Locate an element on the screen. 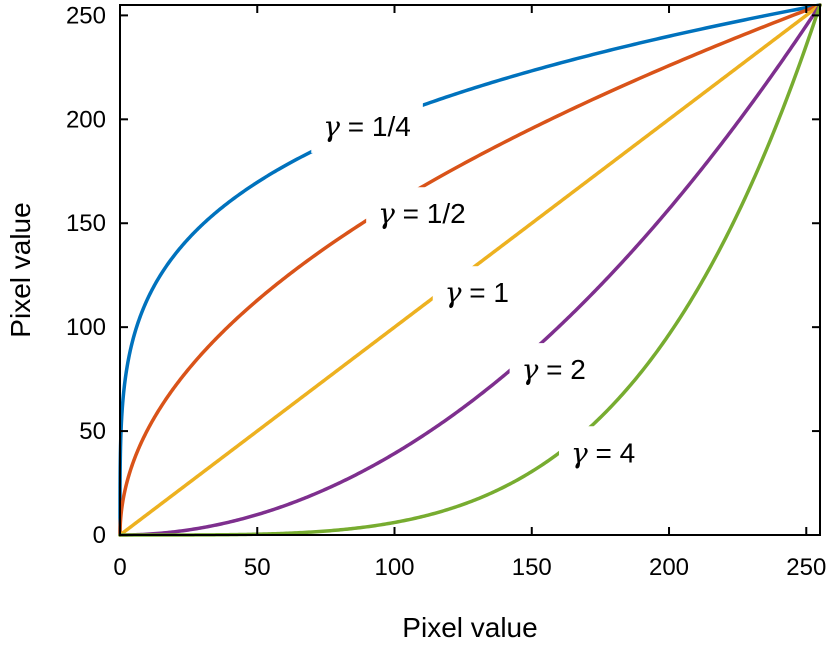  curve-label: γ = 1/4 is located at coordinates (367, 126).